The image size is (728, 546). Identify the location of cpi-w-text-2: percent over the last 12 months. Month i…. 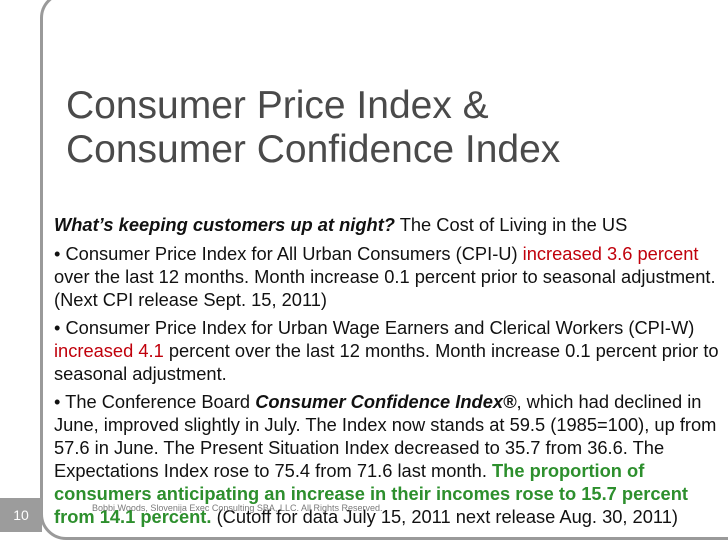
(386, 362).